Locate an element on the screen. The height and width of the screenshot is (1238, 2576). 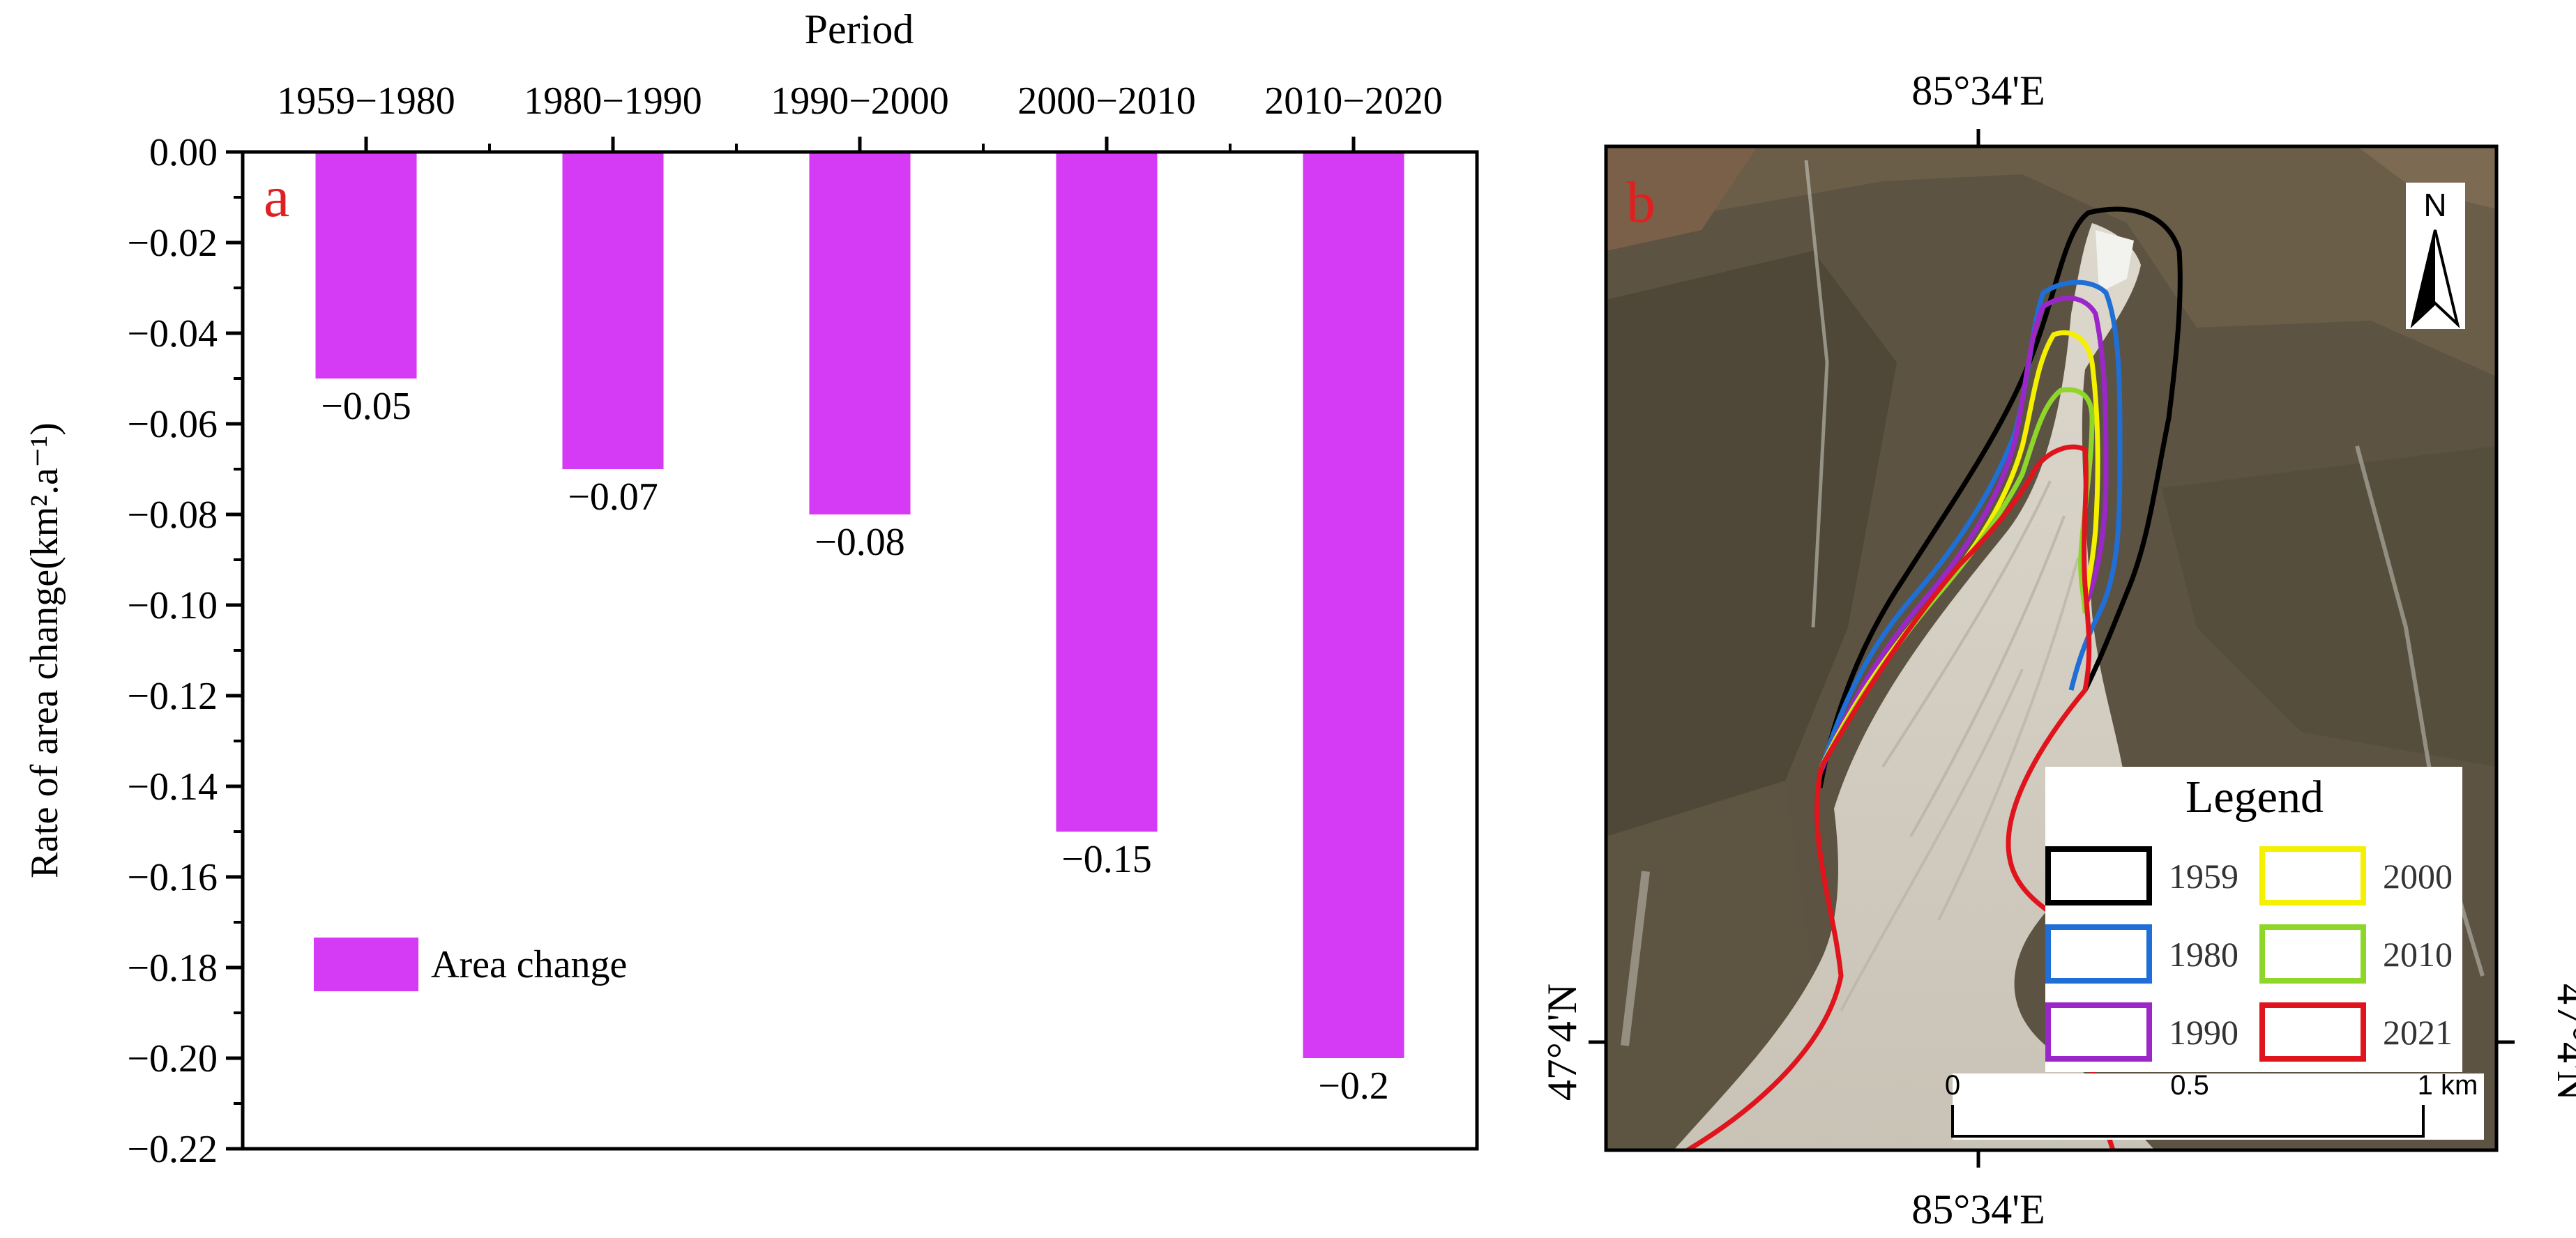
outline-1959 is located at coordinates (2000, 497).